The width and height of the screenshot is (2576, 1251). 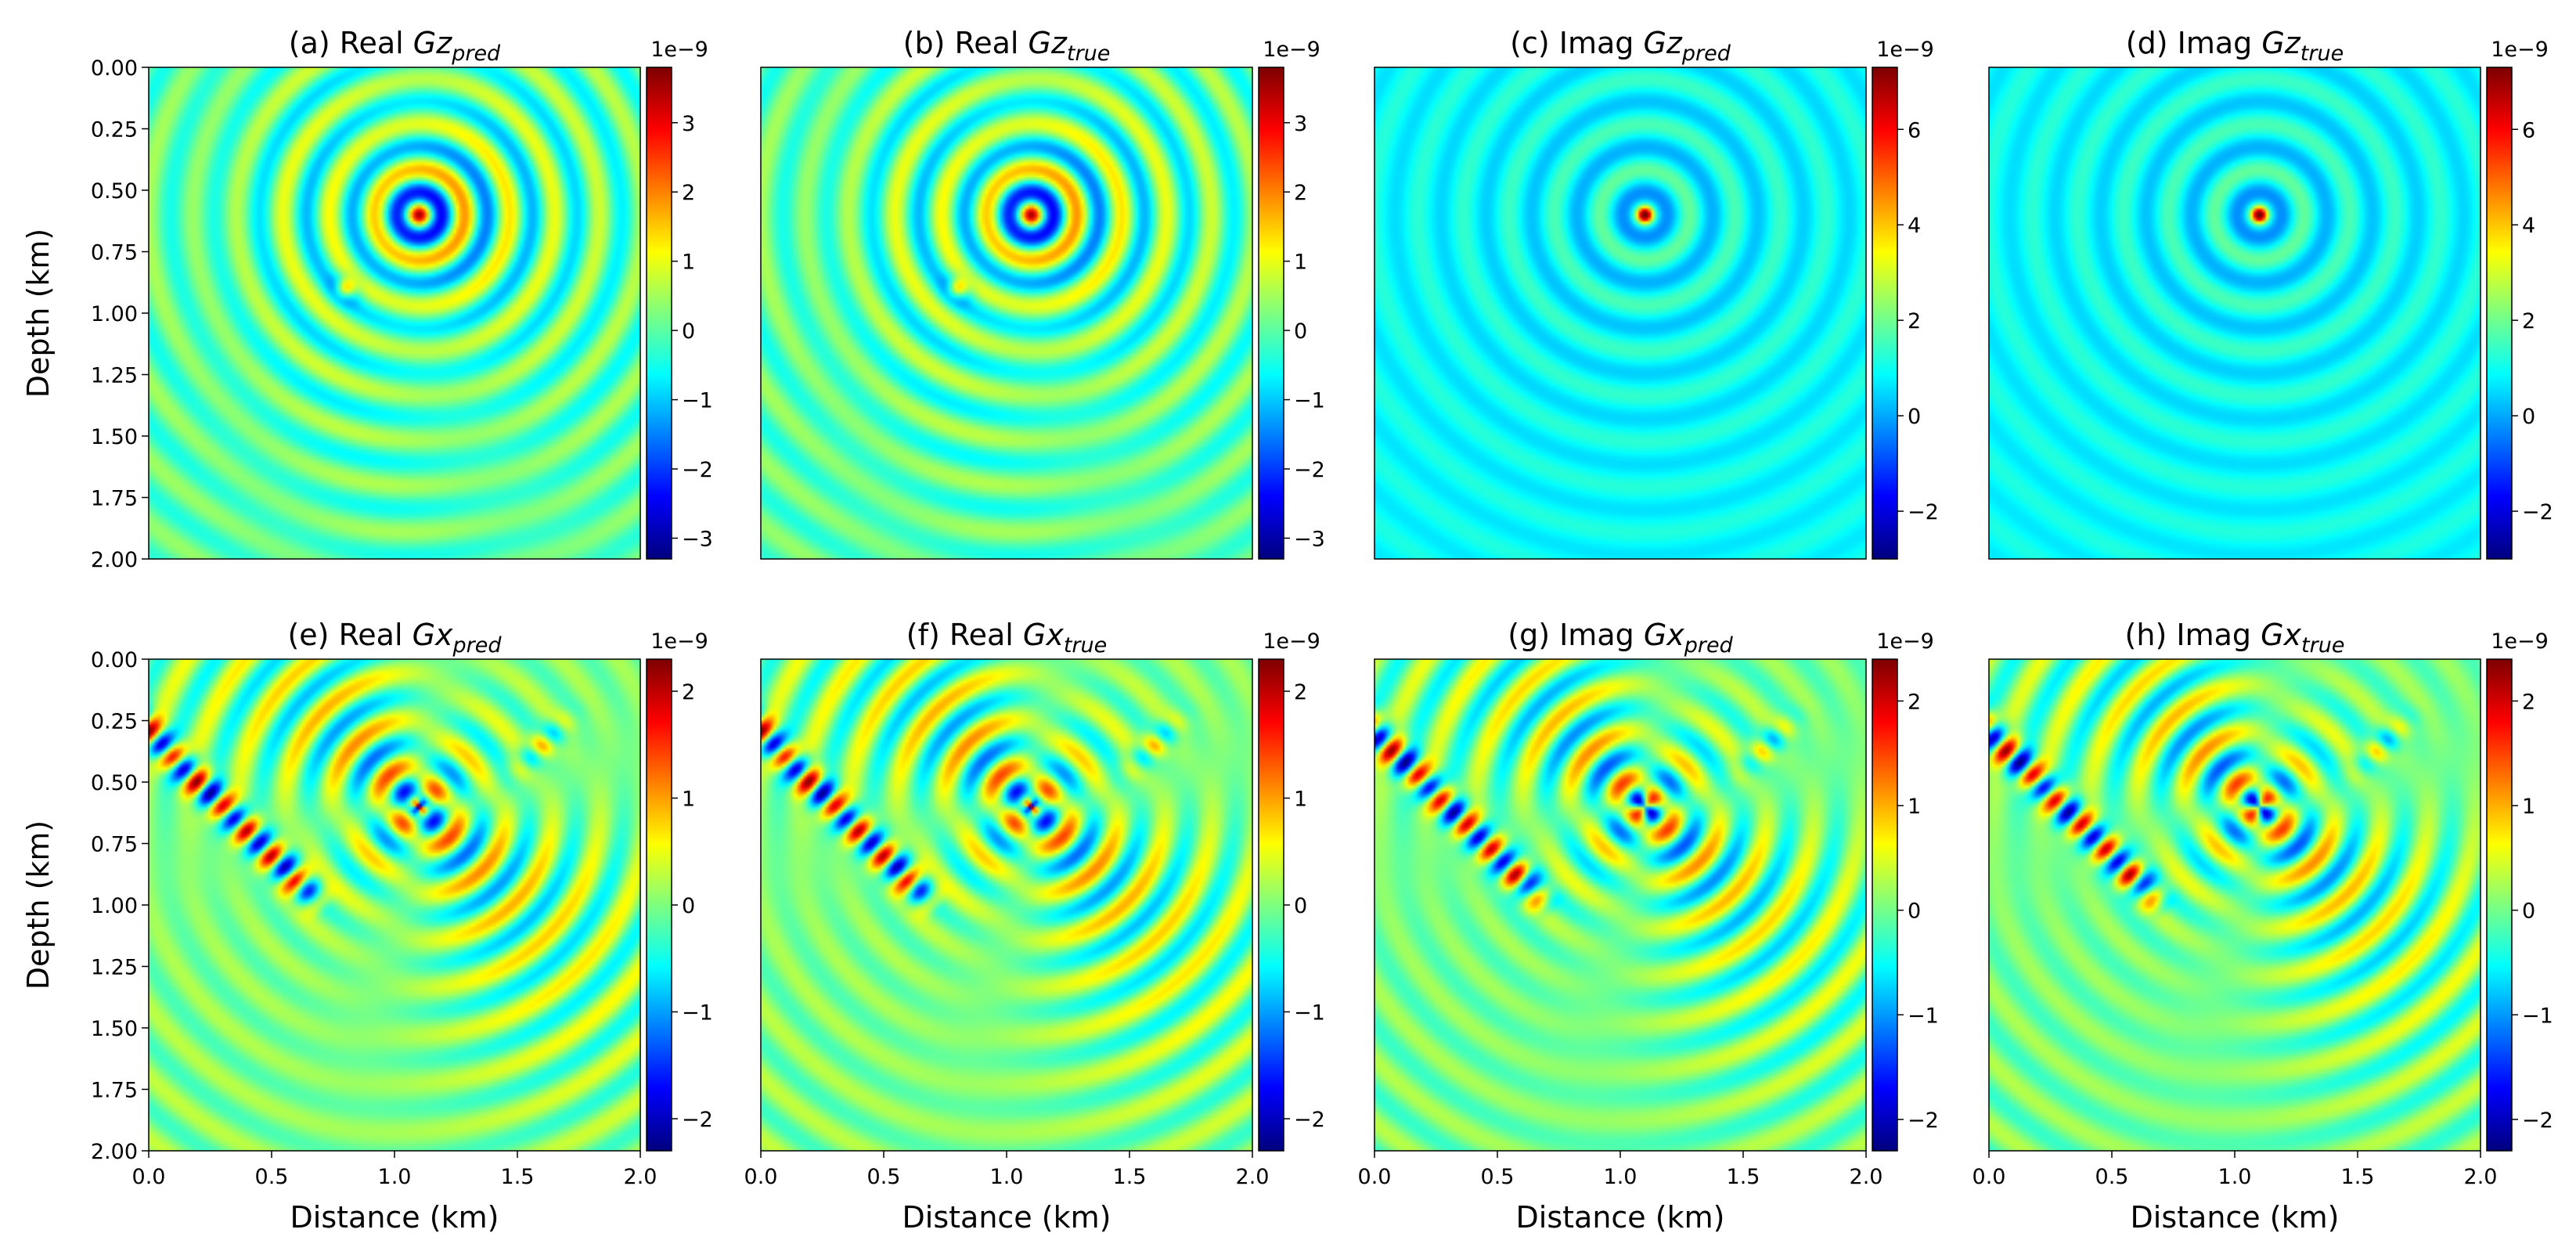 I want to click on panel-title-e: (e) Real Gxpred, so click(x=394, y=638).